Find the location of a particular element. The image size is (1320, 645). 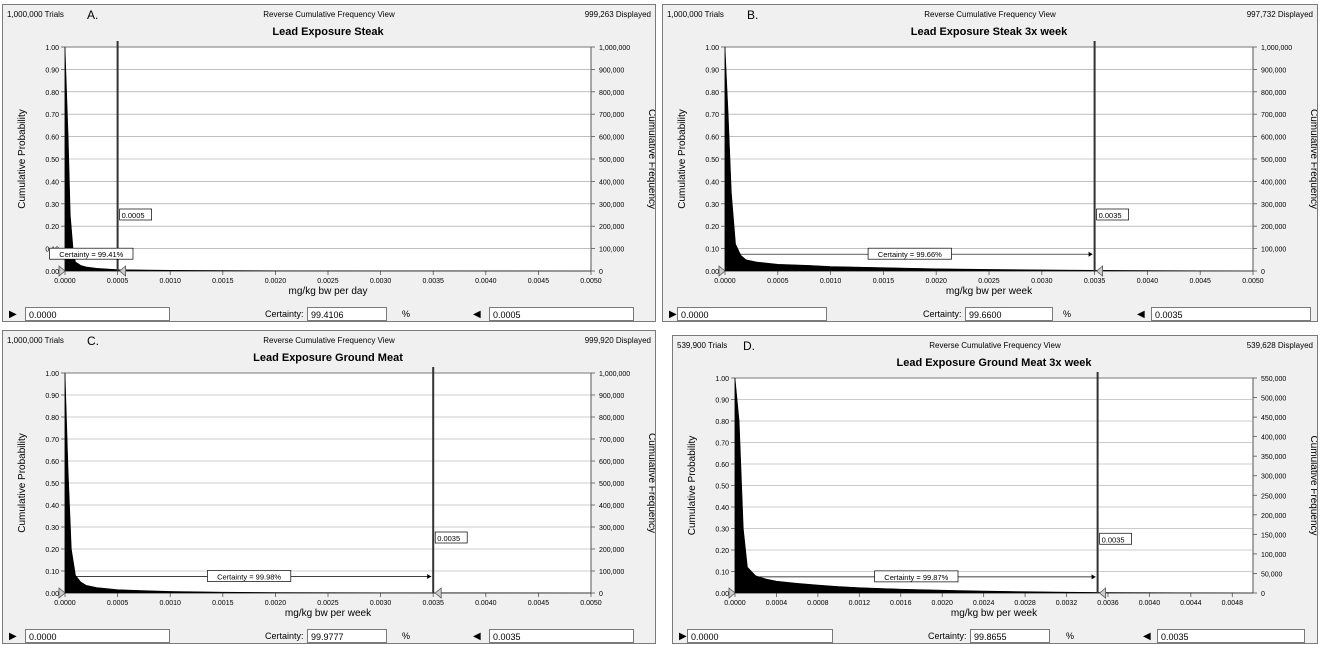

y2-tick-label: 700,000 is located at coordinates (1273, 115).